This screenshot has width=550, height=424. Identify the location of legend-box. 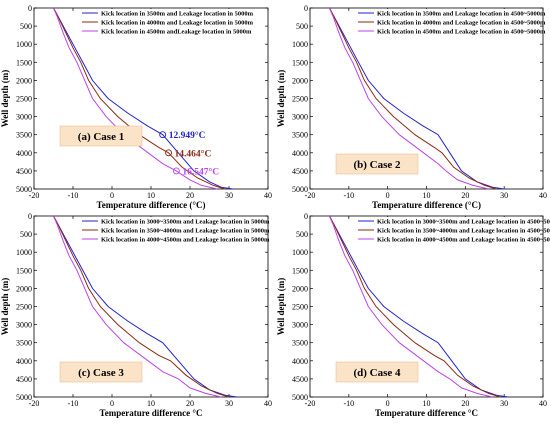
(447, 23).